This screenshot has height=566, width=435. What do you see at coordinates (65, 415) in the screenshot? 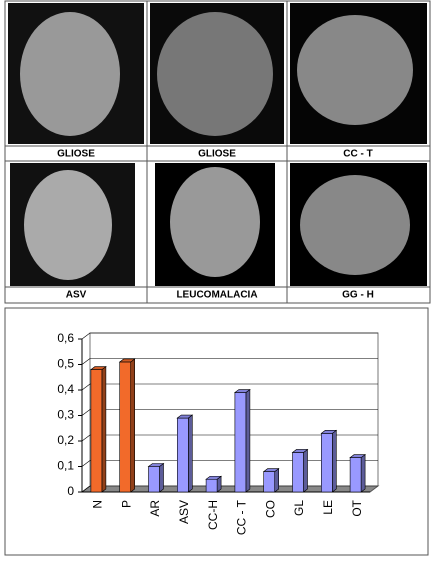
I see `y-tick-label: 0,3` at bounding box center [65, 415].